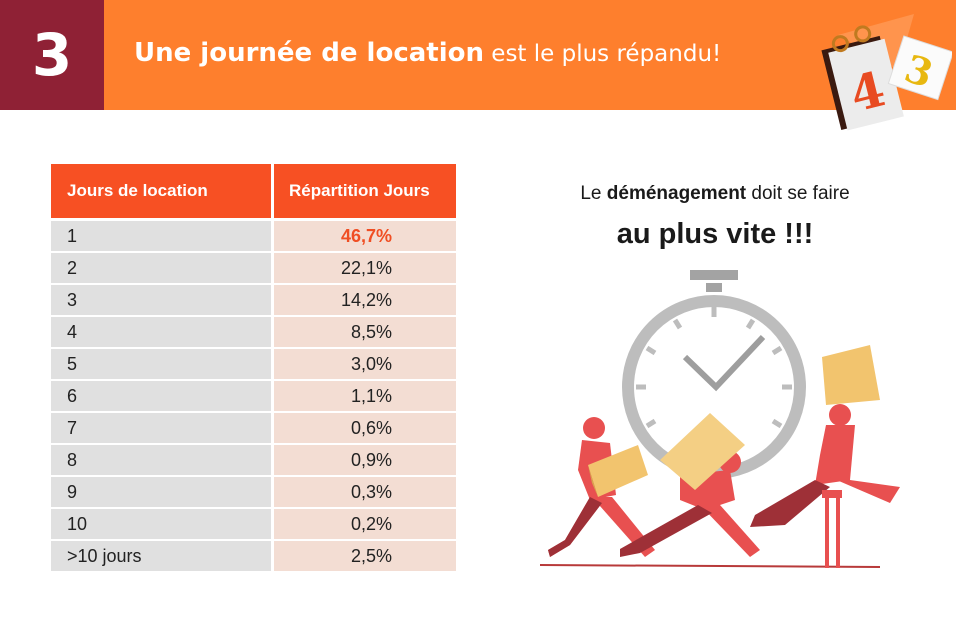 This screenshot has width=956, height=621. Describe the element at coordinates (162, 331) in the screenshot. I see `days-cell: 4` at that location.